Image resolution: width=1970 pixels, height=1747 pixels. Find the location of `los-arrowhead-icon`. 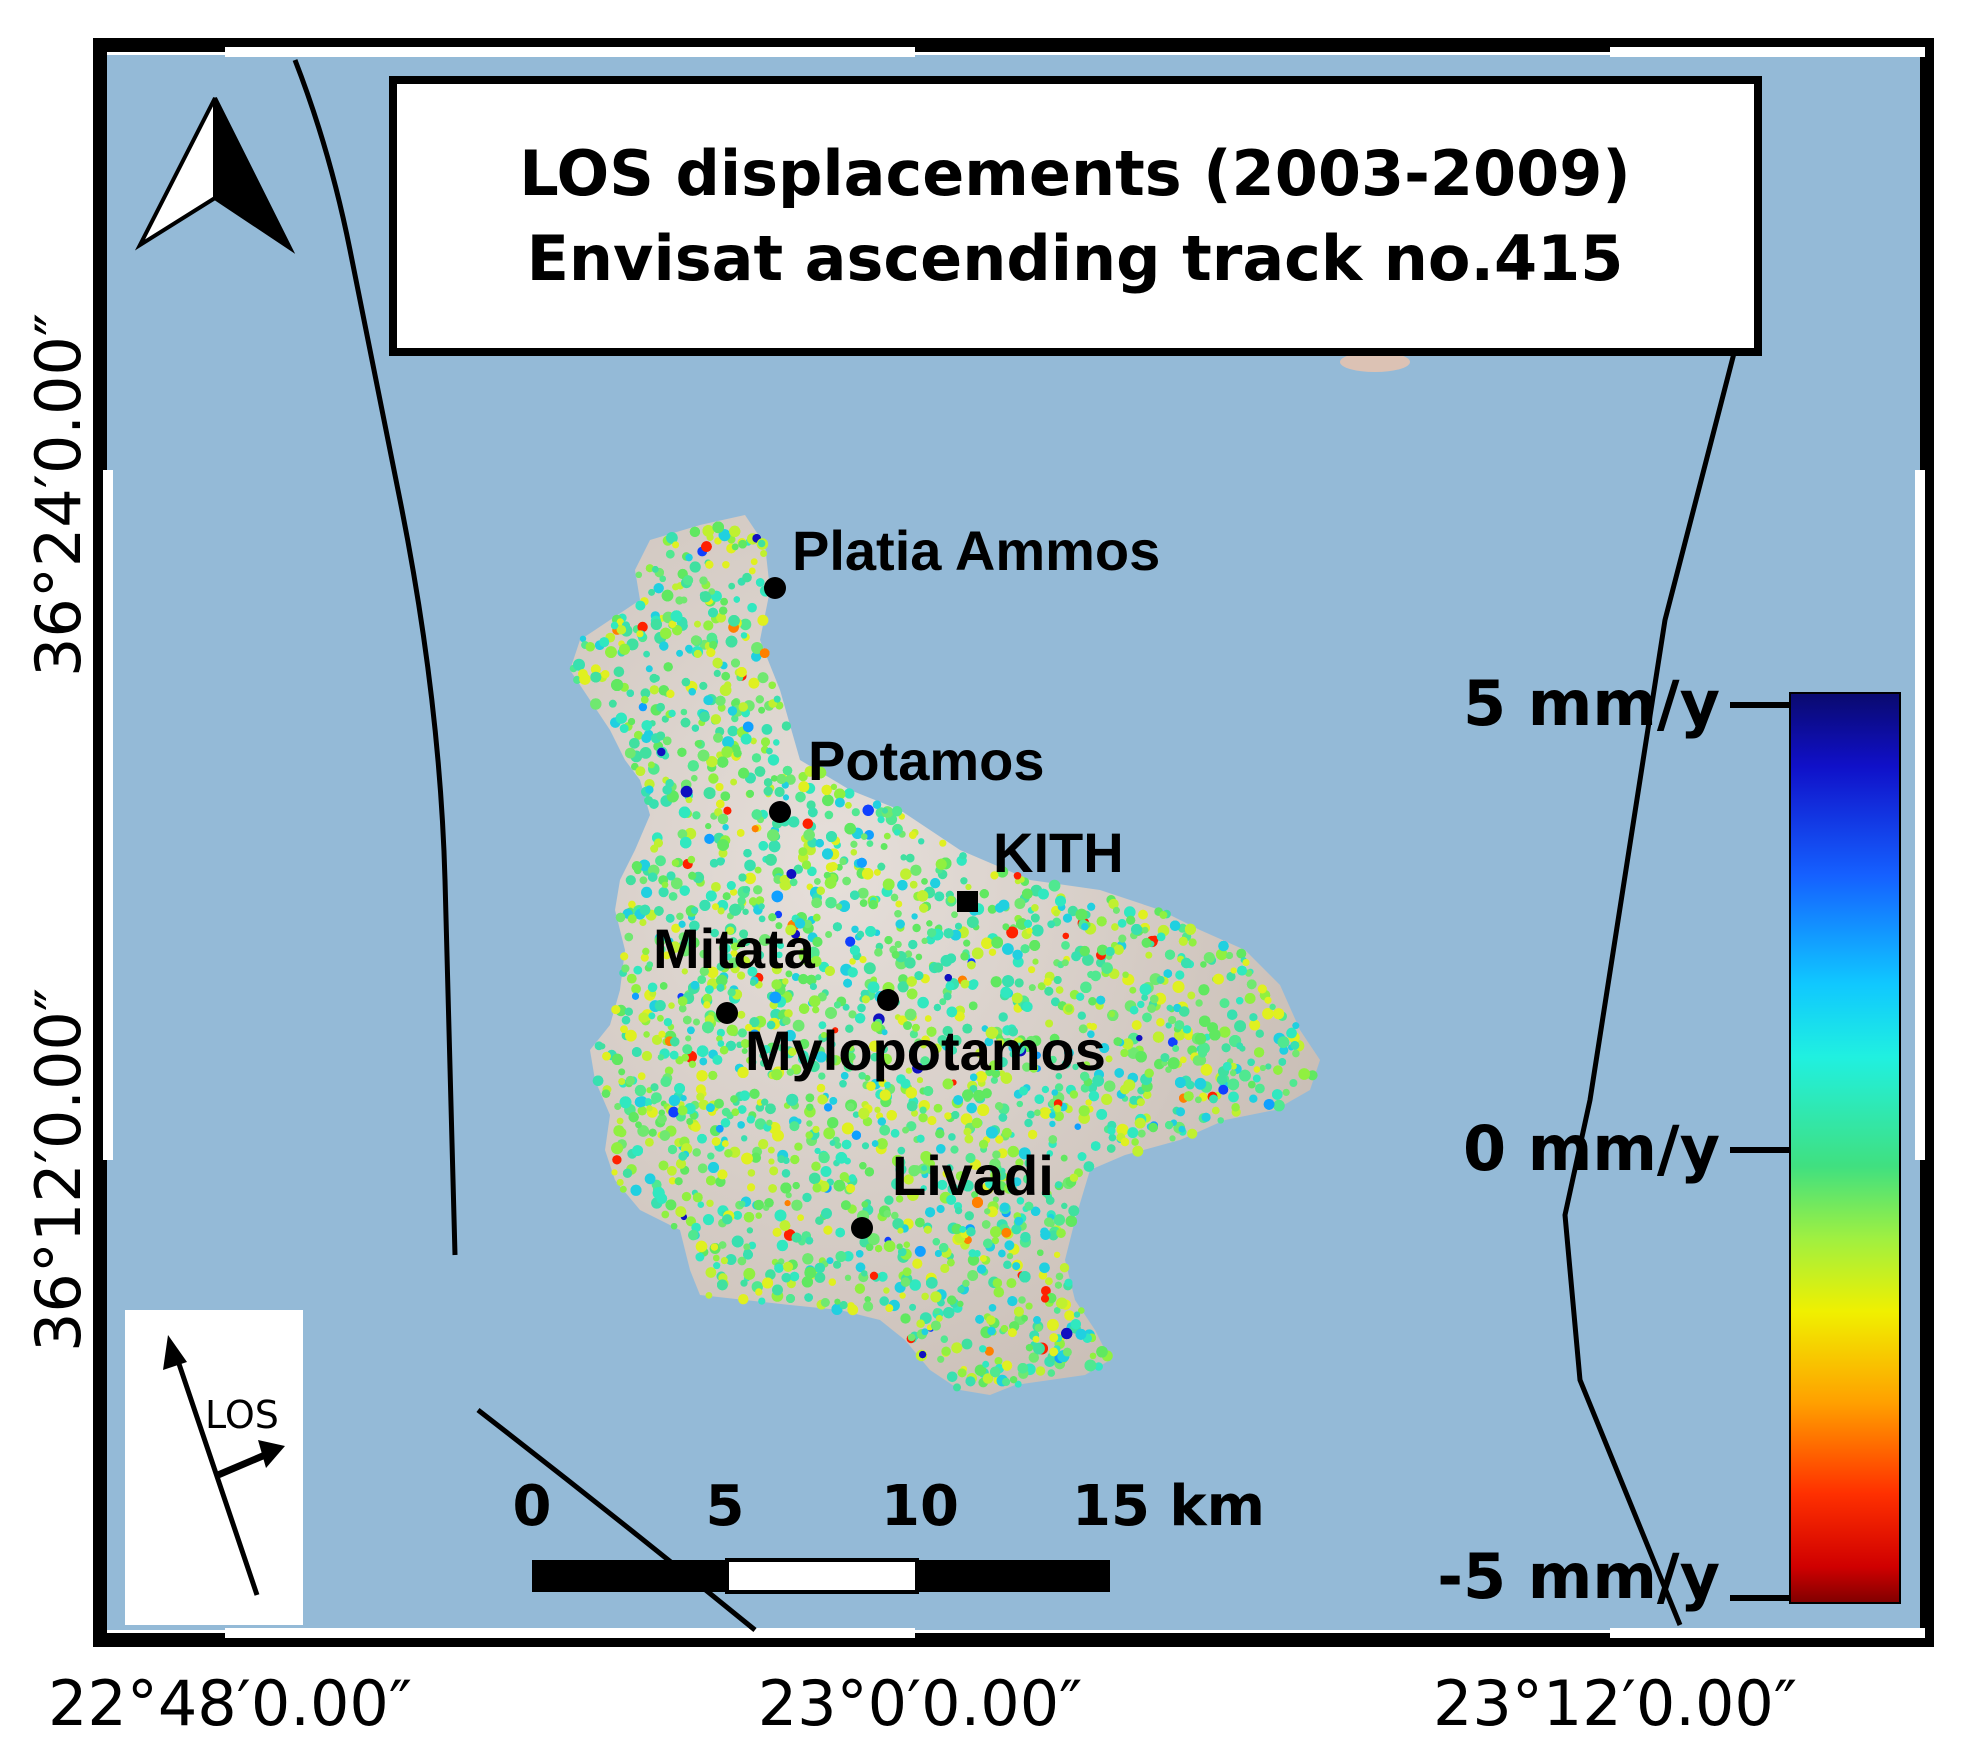

los-arrowhead-icon is located at coordinates (271, 1454).